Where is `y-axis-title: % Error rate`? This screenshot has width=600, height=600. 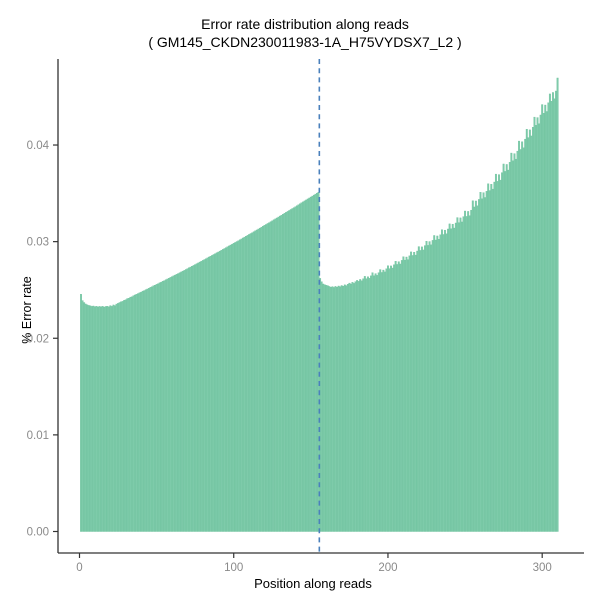 y-axis-title: % Error rate is located at coordinates (27, 309).